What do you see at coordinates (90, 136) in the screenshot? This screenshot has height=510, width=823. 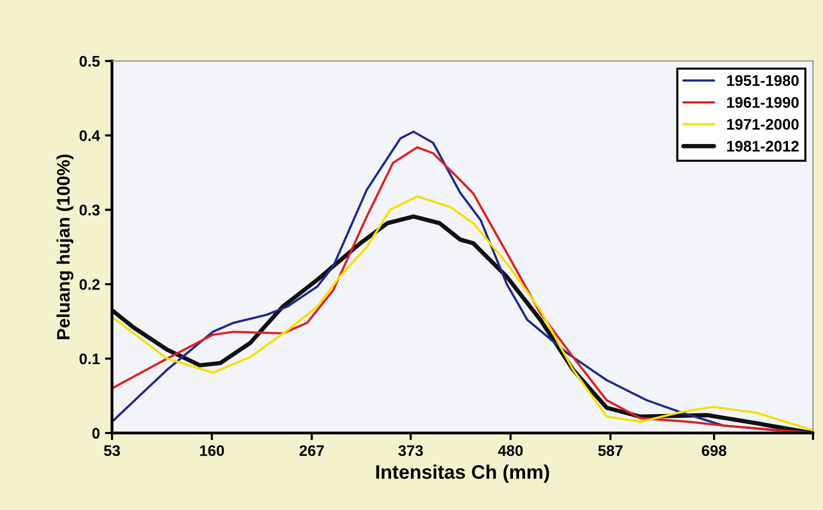 I see `y-tick-label: 0.4` at bounding box center [90, 136].